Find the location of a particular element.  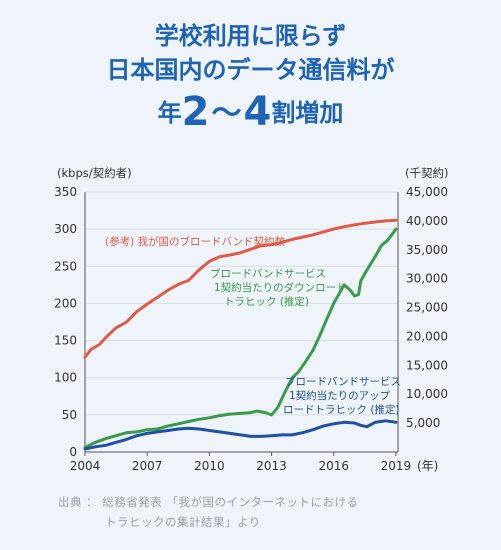

title-line-2: 日本国内のデータ通信料が is located at coordinates (250, 70).